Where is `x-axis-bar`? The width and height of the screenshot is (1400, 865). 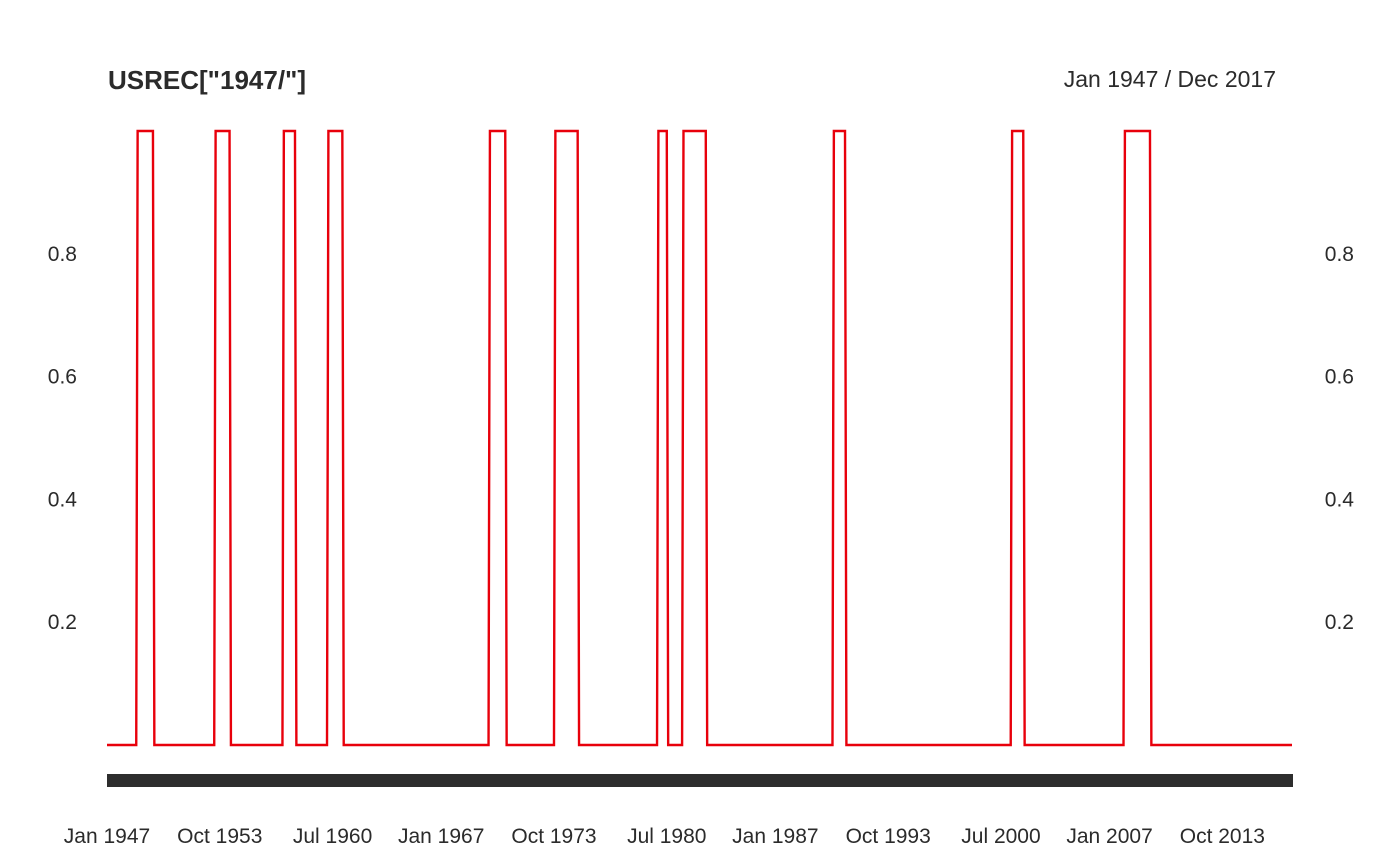
x-axis-bar is located at coordinates (700, 780).